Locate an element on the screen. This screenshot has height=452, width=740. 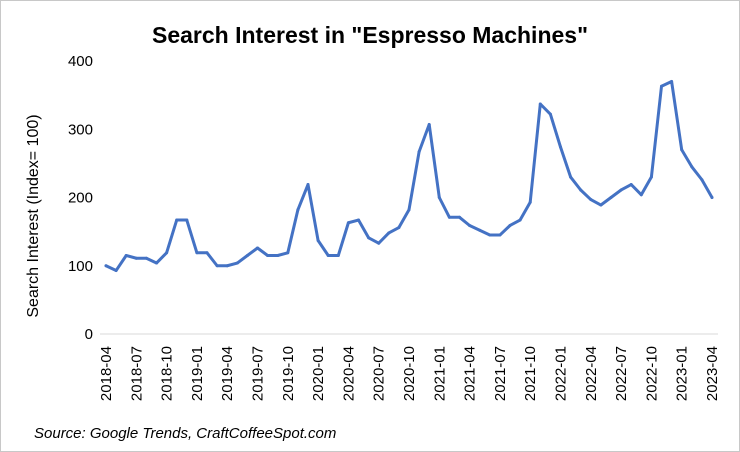
y-axis-ticks: 0 100 200 300 400 is located at coordinates (80, 198).